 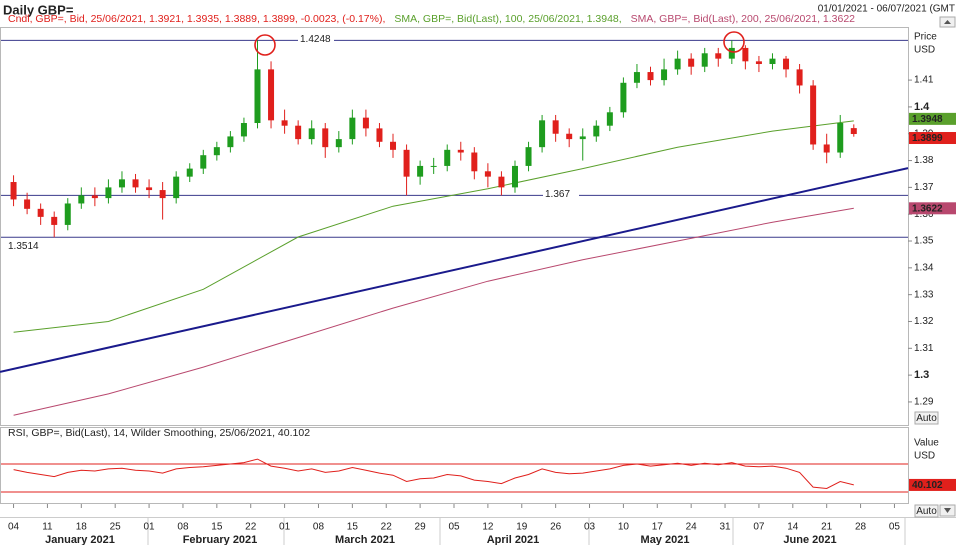 What do you see at coordinates (116, 527) in the screenshot?
I see `x-tick-label: 25` at bounding box center [116, 527].